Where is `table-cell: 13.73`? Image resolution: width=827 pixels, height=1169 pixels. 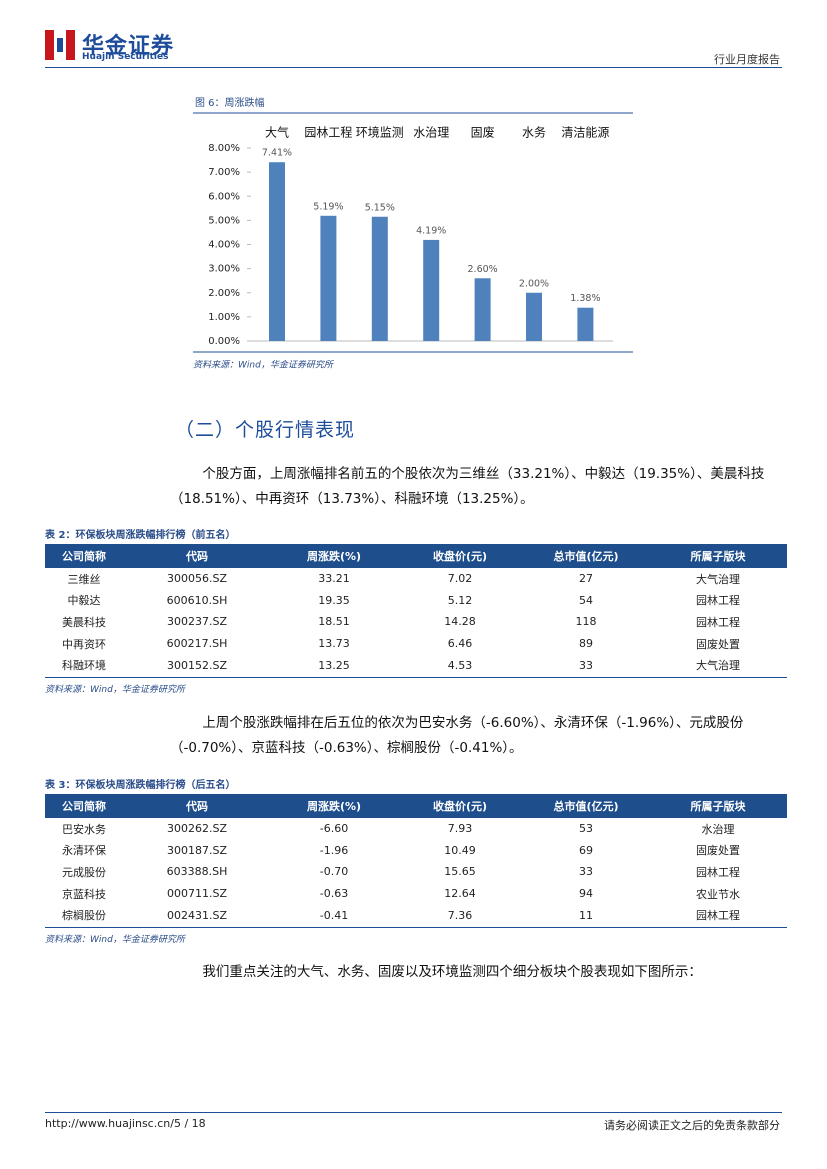
table-cell: 13.73 is located at coordinates (334, 644).